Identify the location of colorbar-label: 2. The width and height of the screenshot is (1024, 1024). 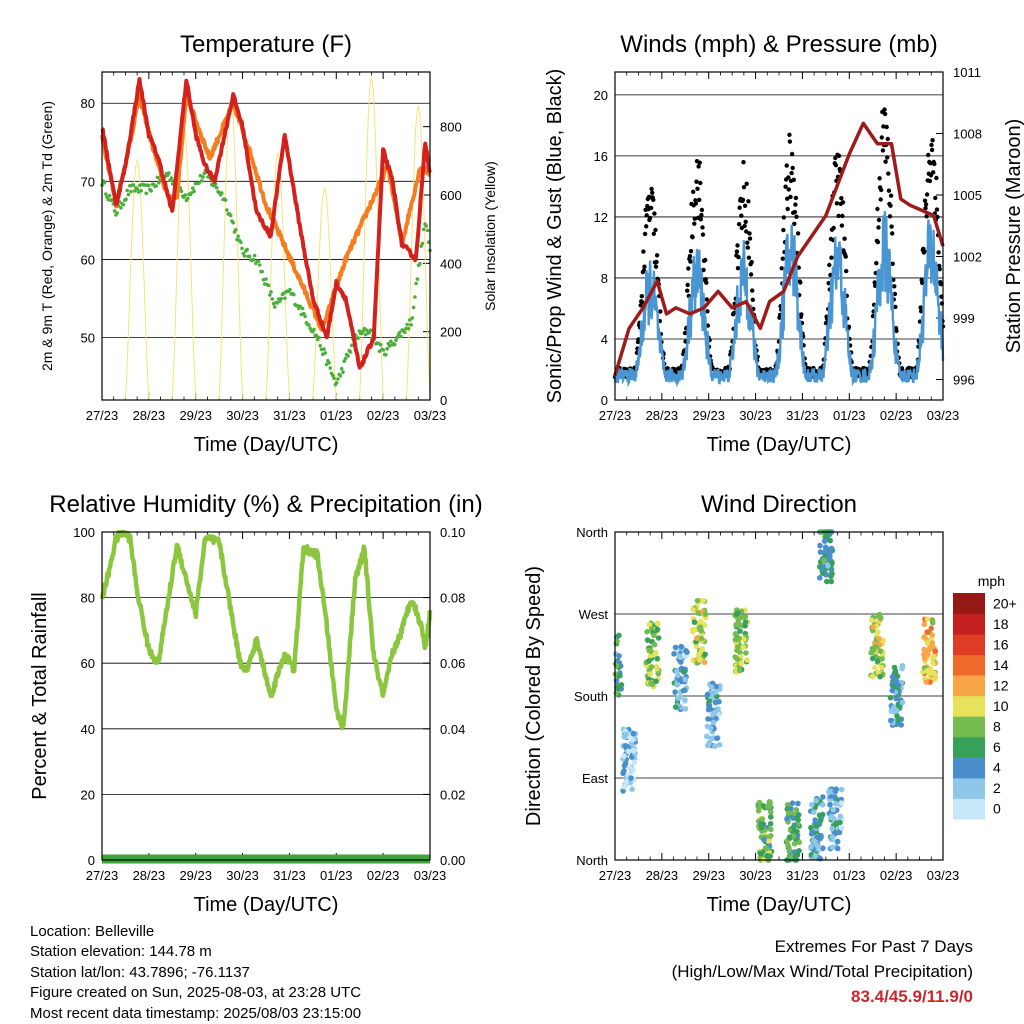
(997, 788).